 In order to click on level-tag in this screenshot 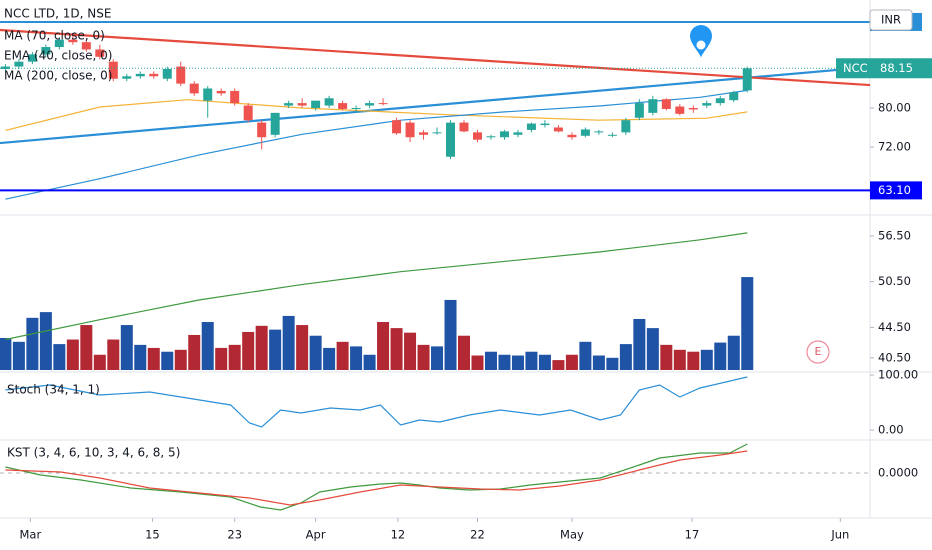, I will do `click(896, 190)`.